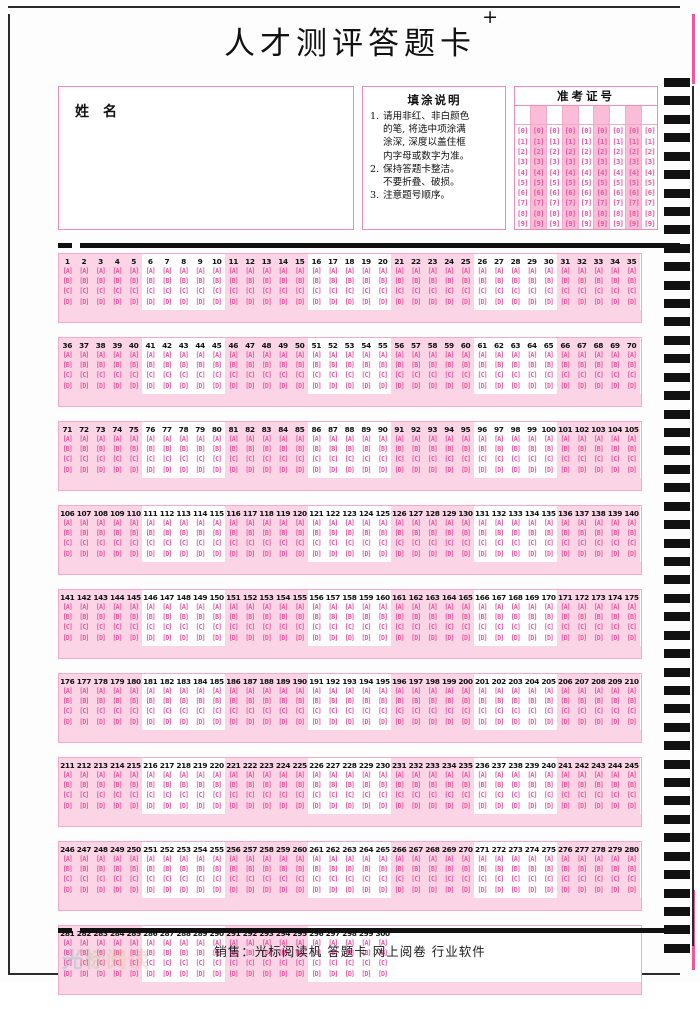 The height and width of the screenshot is (1009, 700). Describe the element at coordinates (117, 870) in the screenshot. I see `question-cell: 249 [A] [B] [C] [D]` at that location.